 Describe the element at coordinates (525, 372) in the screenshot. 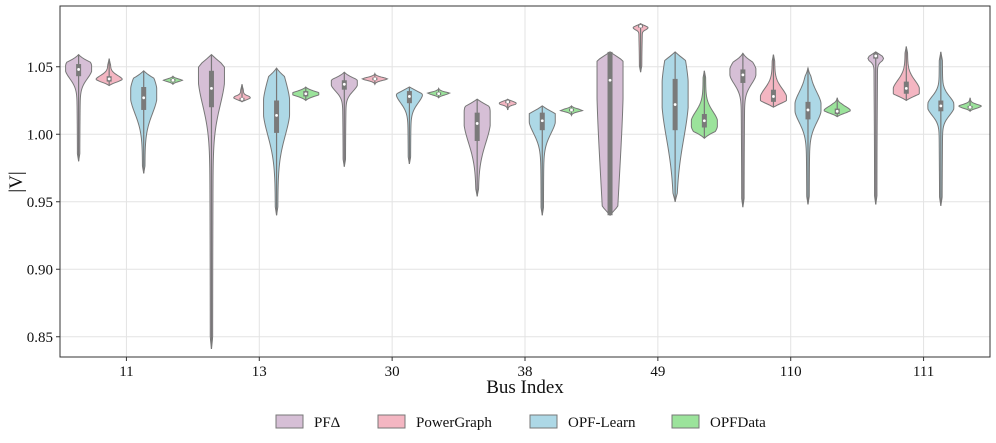

I see `x-tick-label: 38` at that location.